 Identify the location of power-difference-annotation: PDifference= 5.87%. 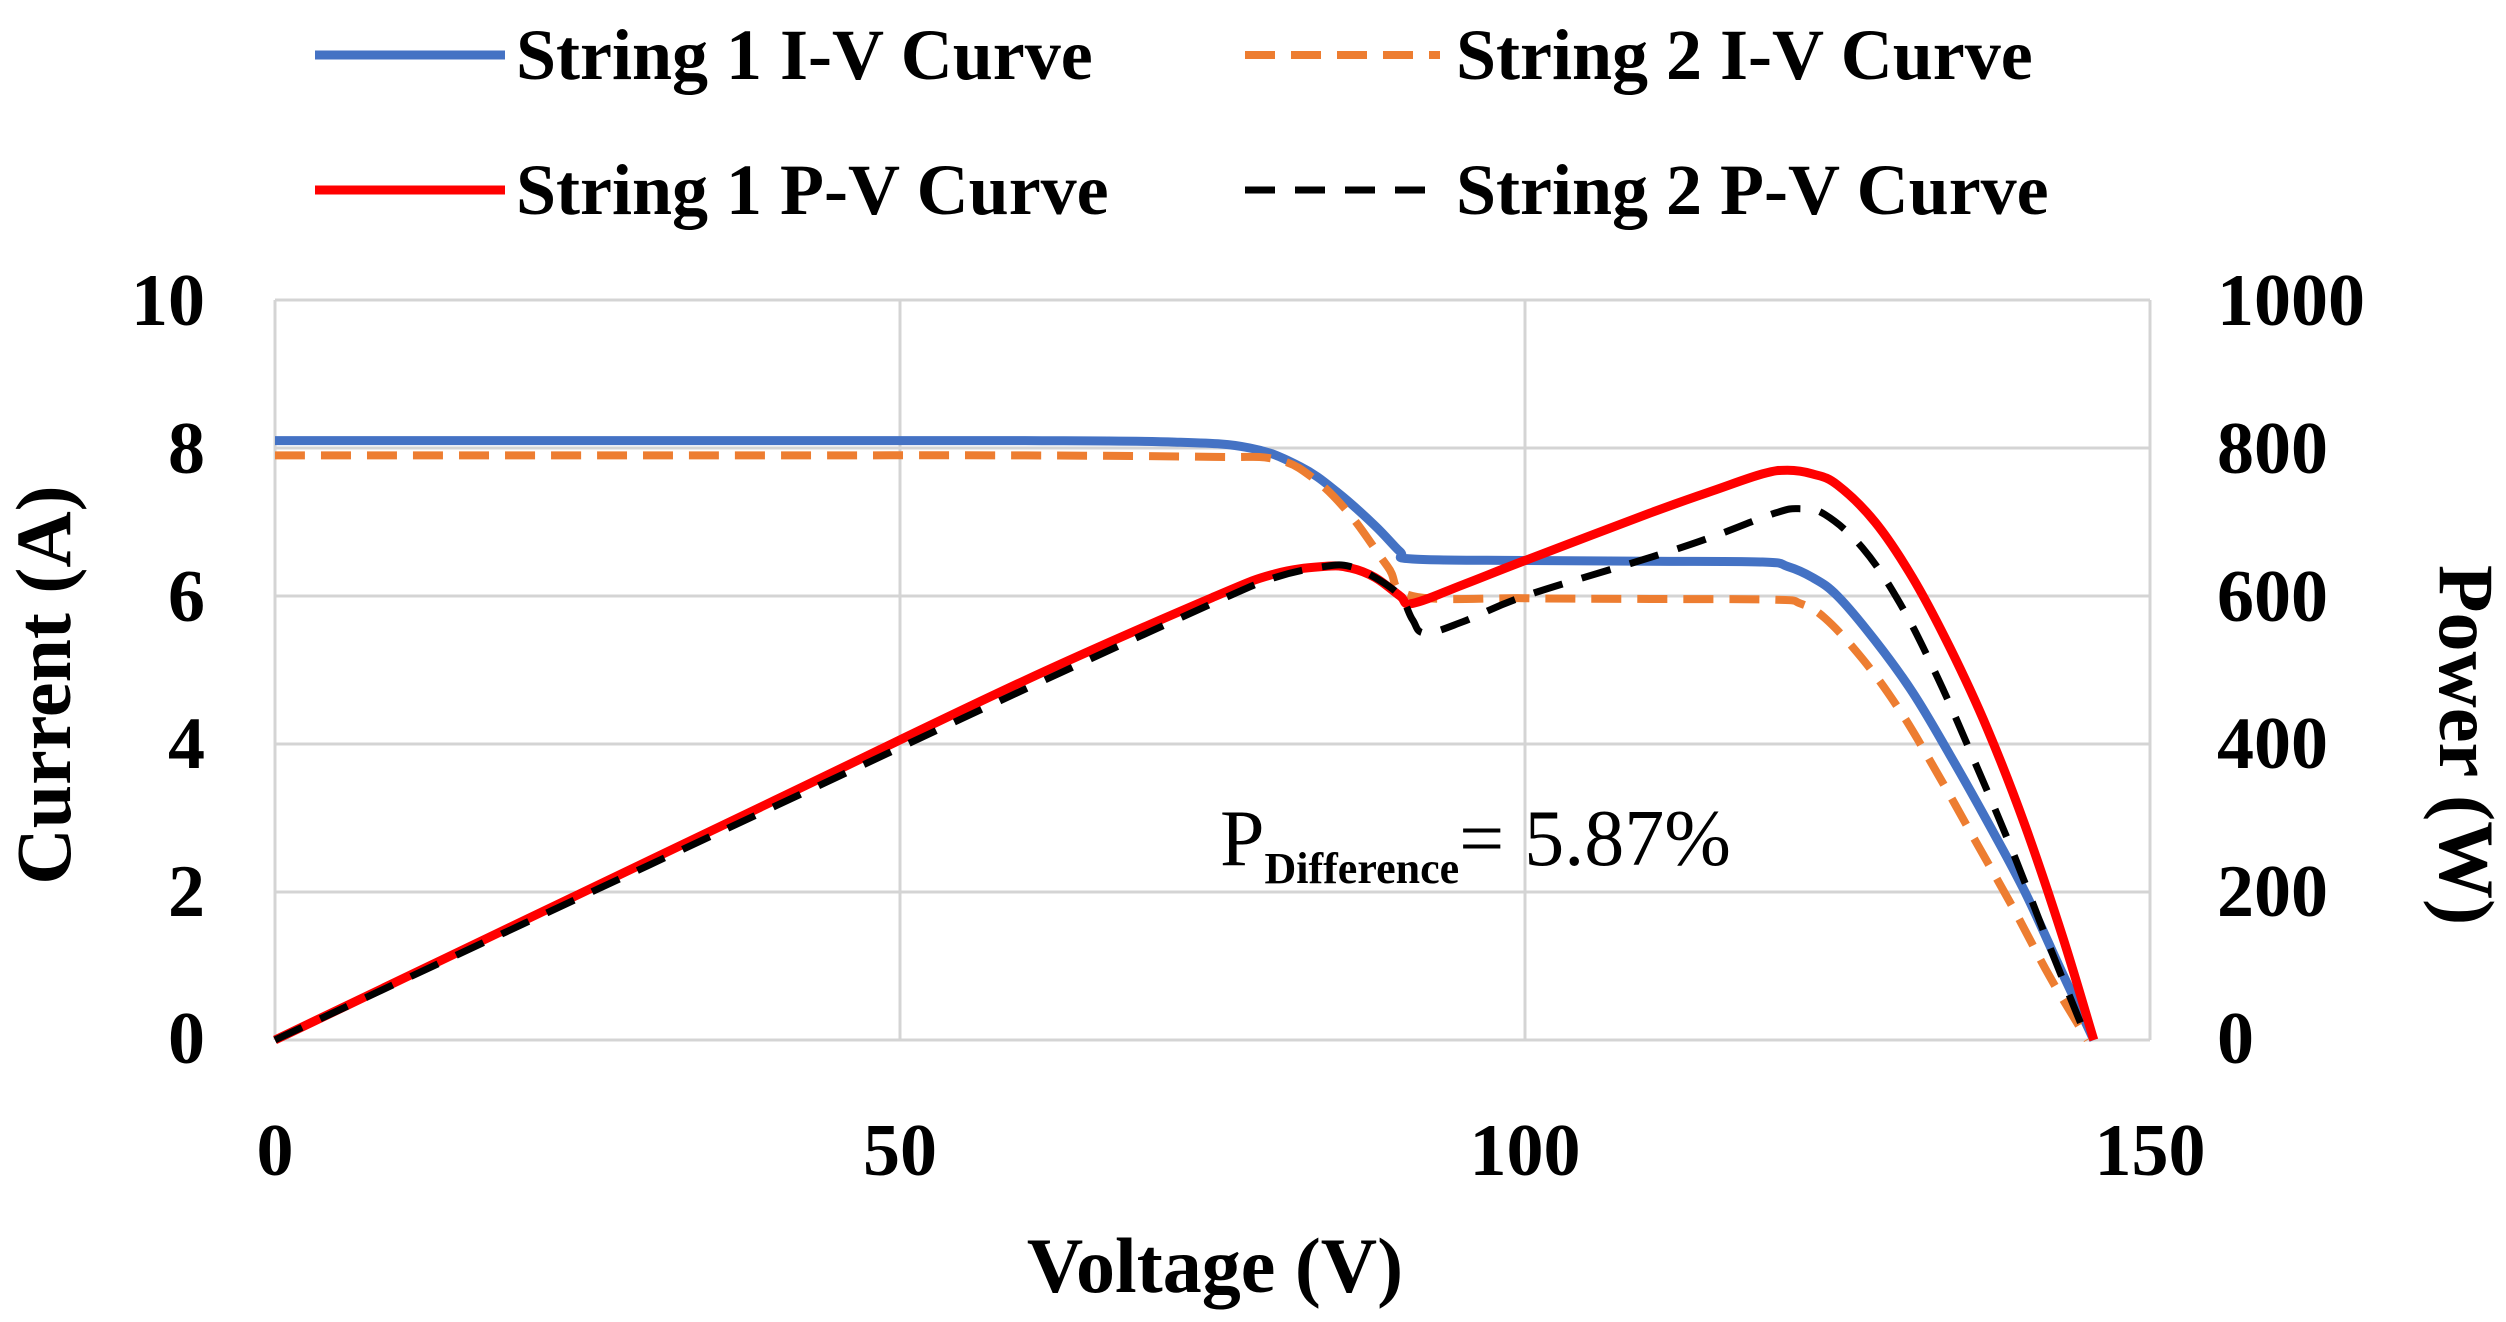
(1475, 844).